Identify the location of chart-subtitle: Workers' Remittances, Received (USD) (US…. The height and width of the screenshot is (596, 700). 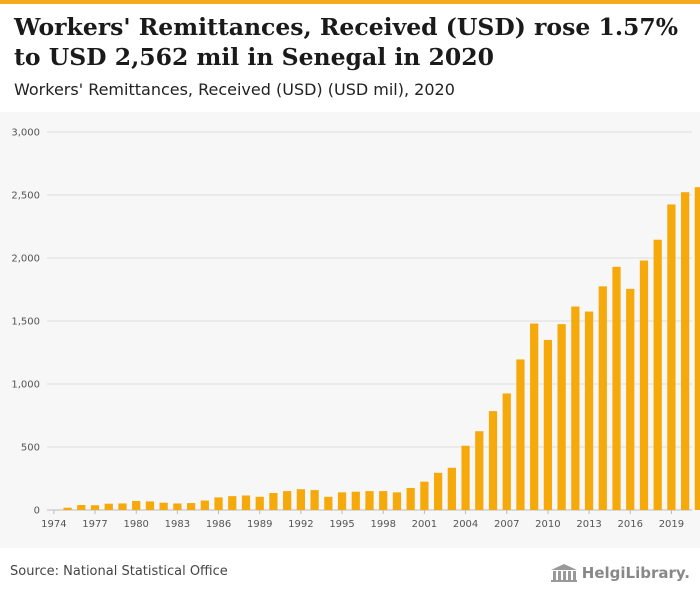
(234, 89).